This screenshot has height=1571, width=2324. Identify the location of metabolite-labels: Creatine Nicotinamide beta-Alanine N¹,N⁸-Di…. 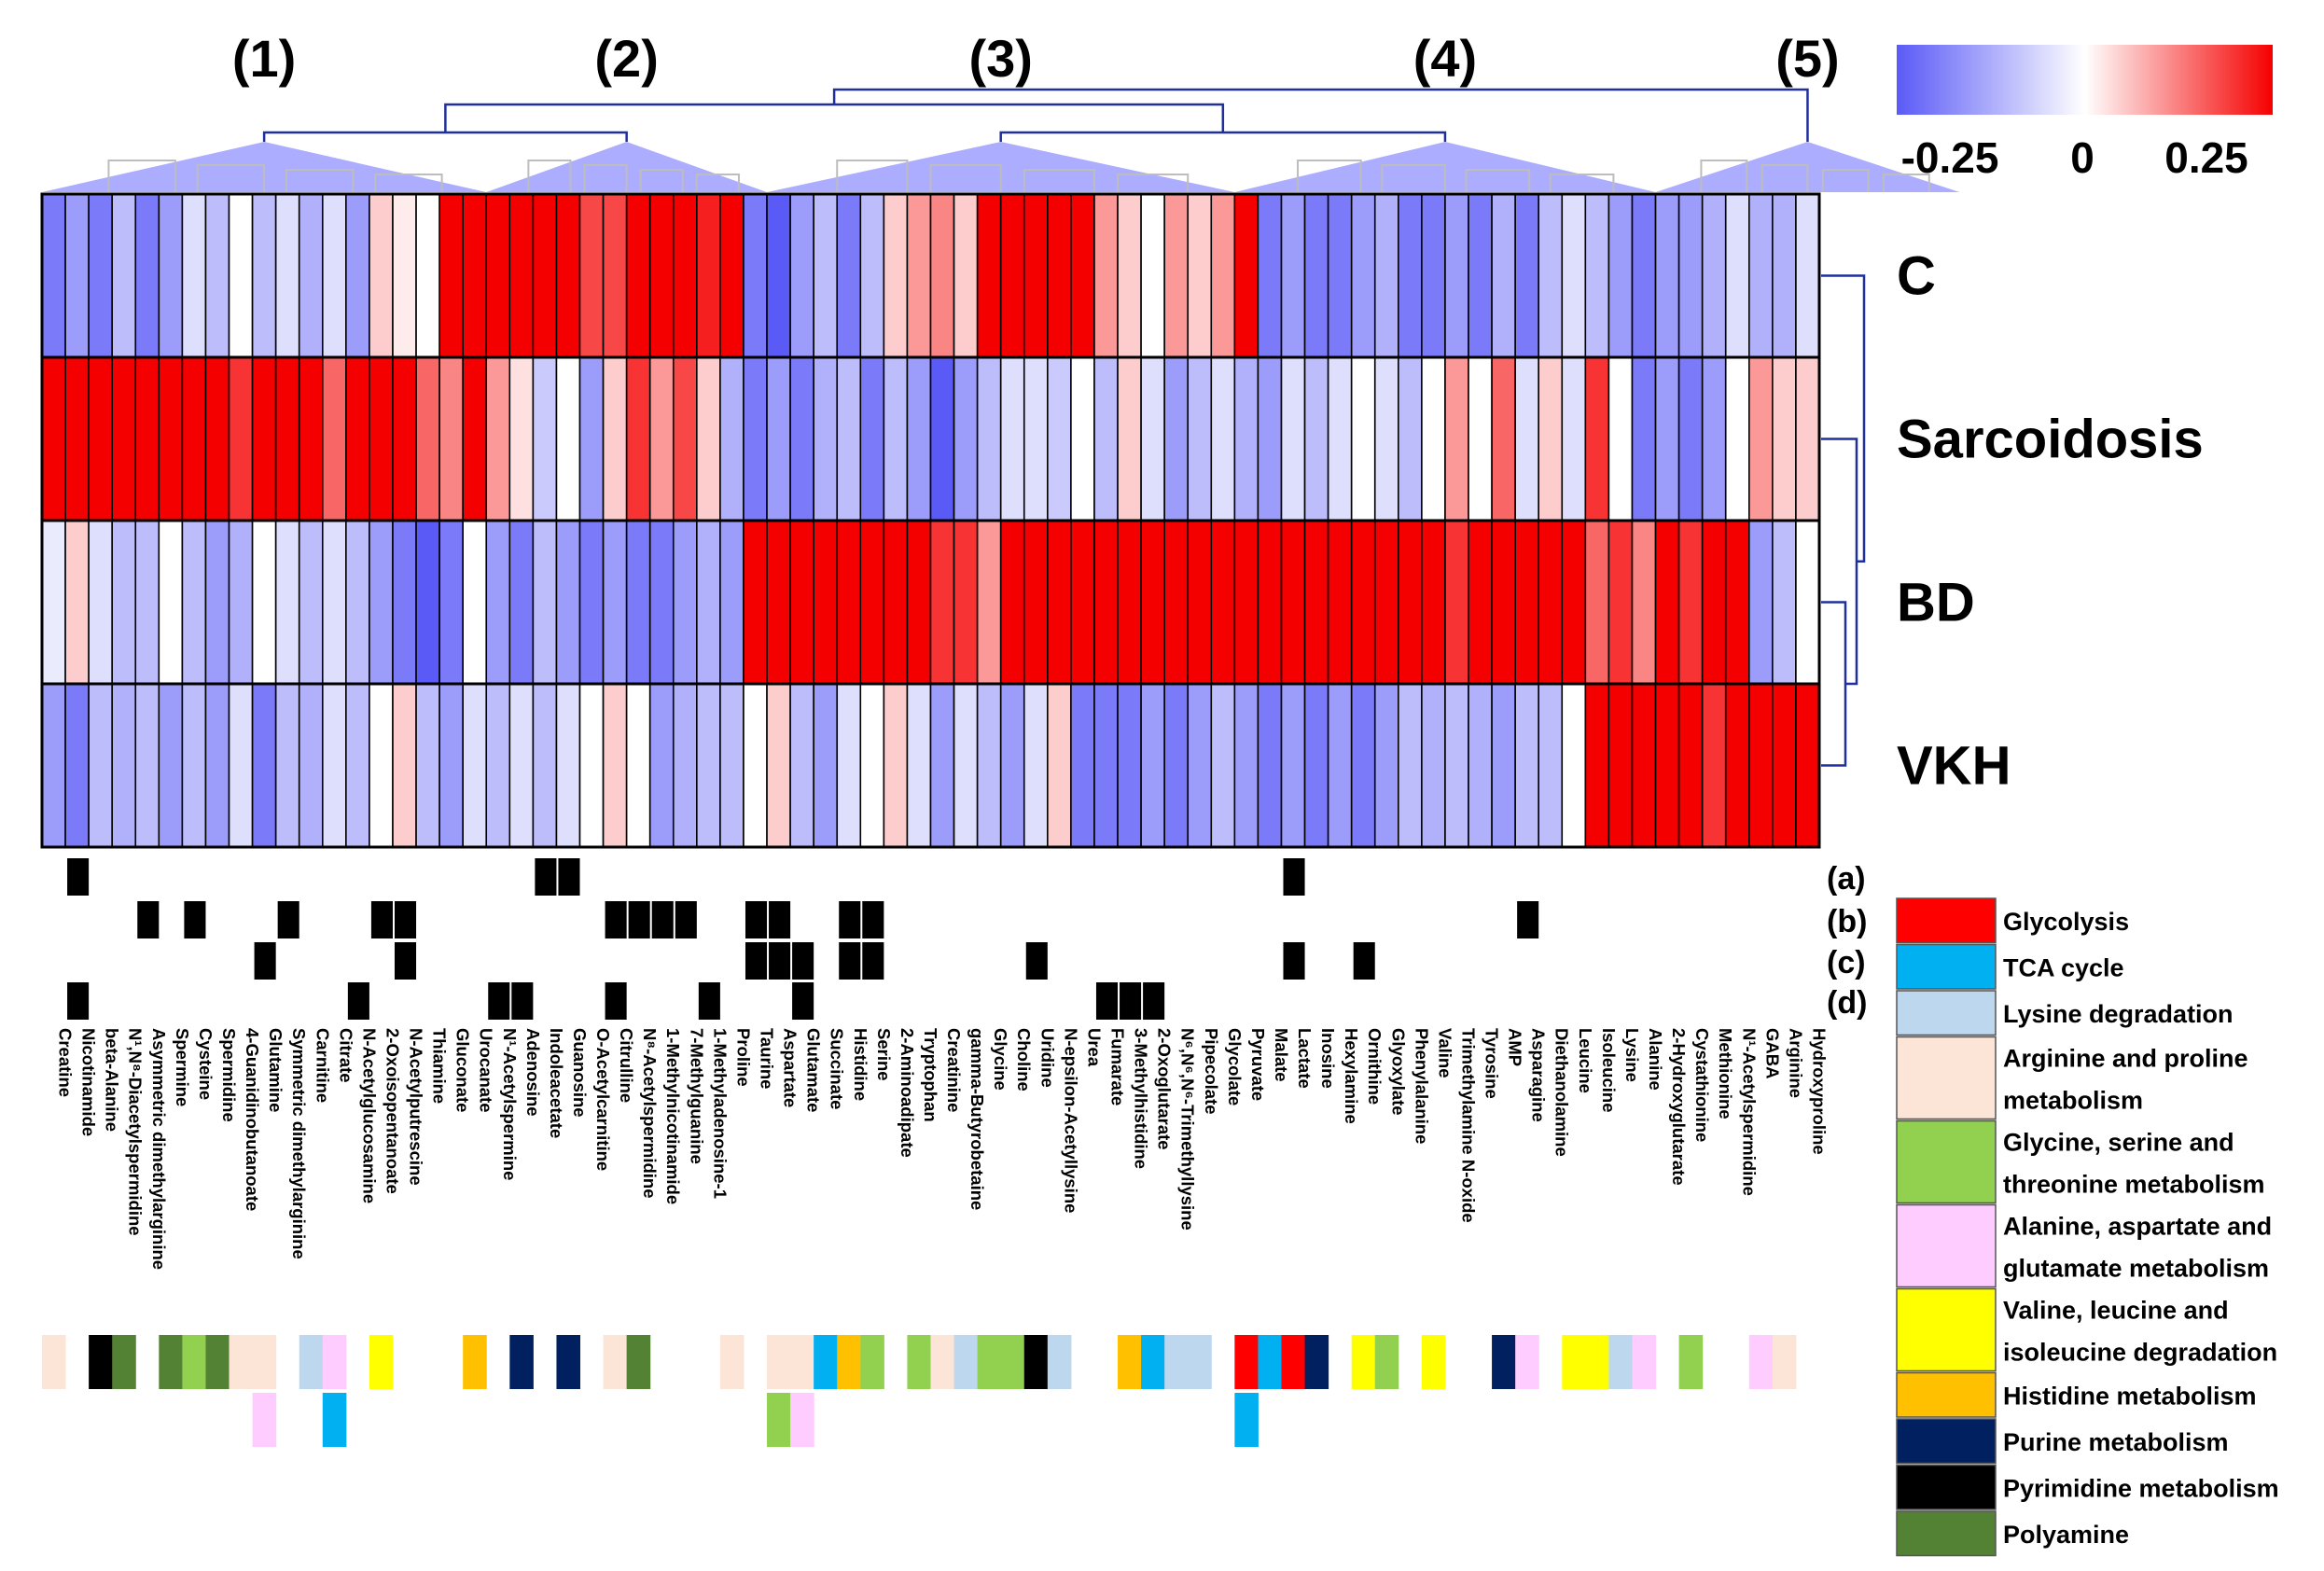
(943, 1149).